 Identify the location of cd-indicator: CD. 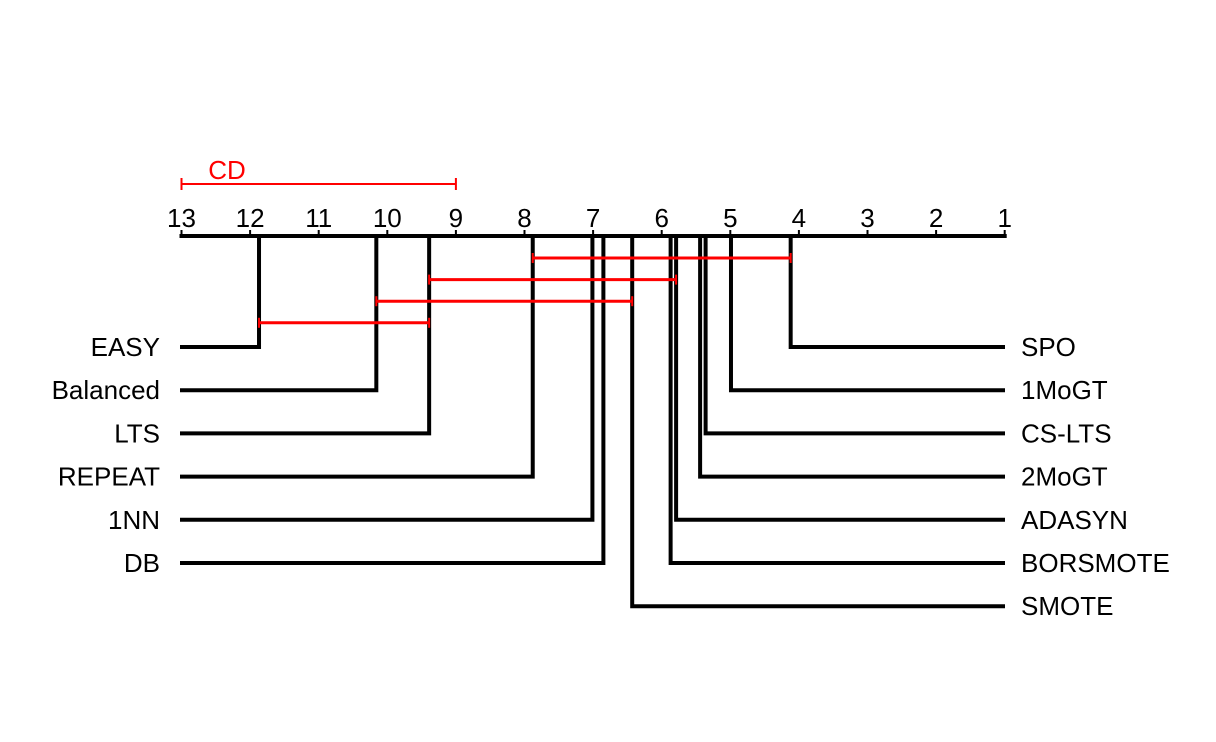
(318, 172).